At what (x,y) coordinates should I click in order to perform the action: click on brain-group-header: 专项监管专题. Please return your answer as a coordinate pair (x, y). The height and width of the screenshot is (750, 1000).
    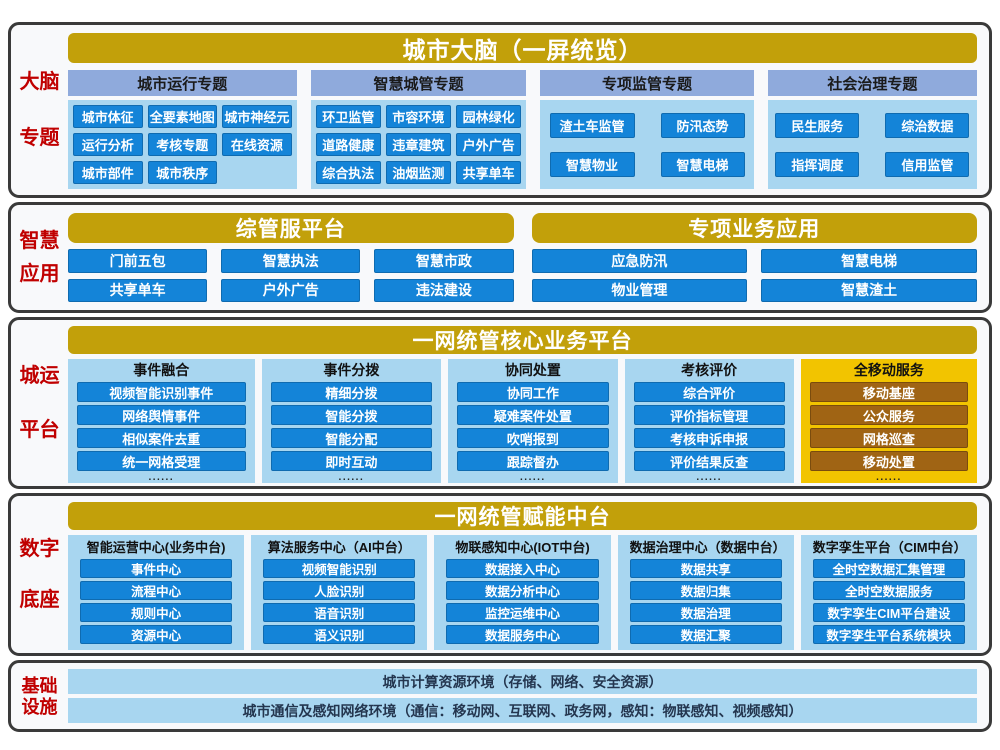
    Looking at the image, I should click on (647, 83).